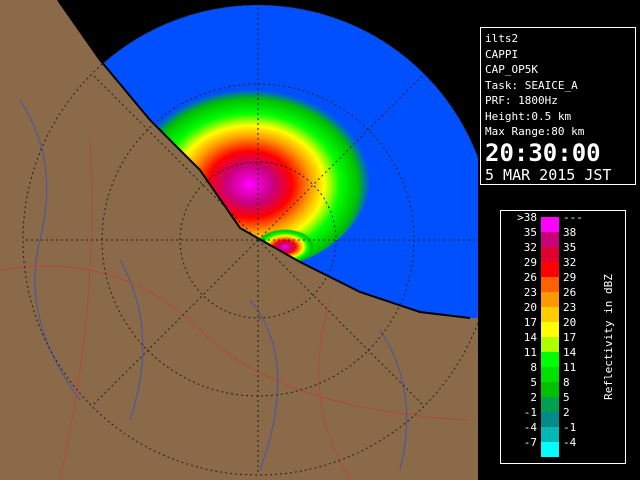 This screenshot has width=640, height=480. Describe the element at coordinates (570, 352) in the screenshot. I see `legend-high: 14` at that location.